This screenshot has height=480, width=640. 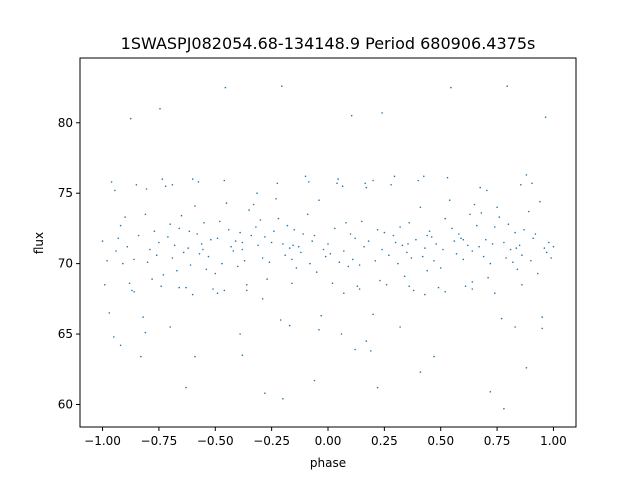 I want to click on x-tick-label: 0.50, so click(x=440, y=441).